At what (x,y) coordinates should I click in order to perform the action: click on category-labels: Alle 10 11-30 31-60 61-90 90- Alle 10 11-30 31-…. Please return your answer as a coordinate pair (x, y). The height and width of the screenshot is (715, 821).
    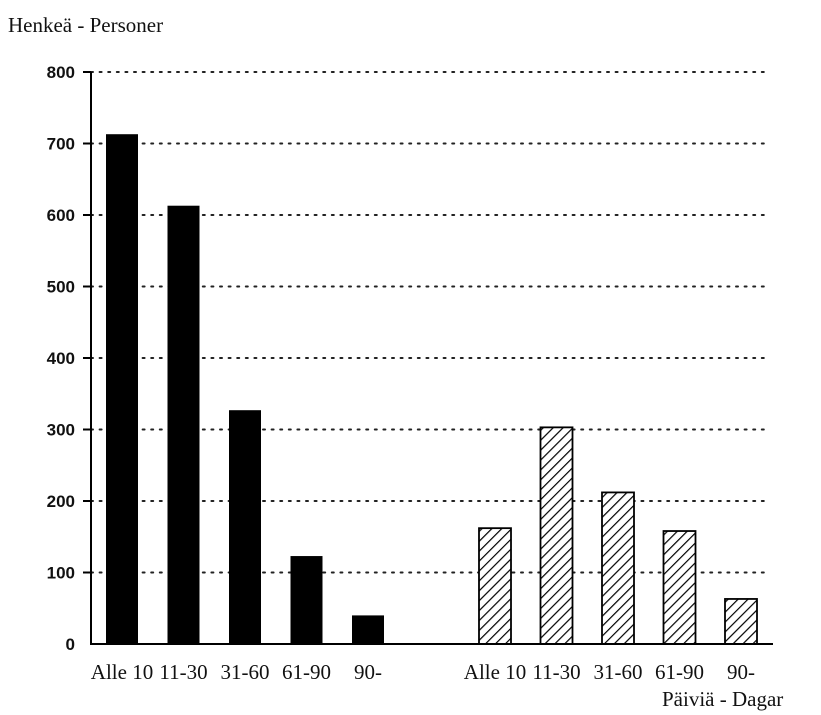
    Looking at the image, I should click on (423, 672).